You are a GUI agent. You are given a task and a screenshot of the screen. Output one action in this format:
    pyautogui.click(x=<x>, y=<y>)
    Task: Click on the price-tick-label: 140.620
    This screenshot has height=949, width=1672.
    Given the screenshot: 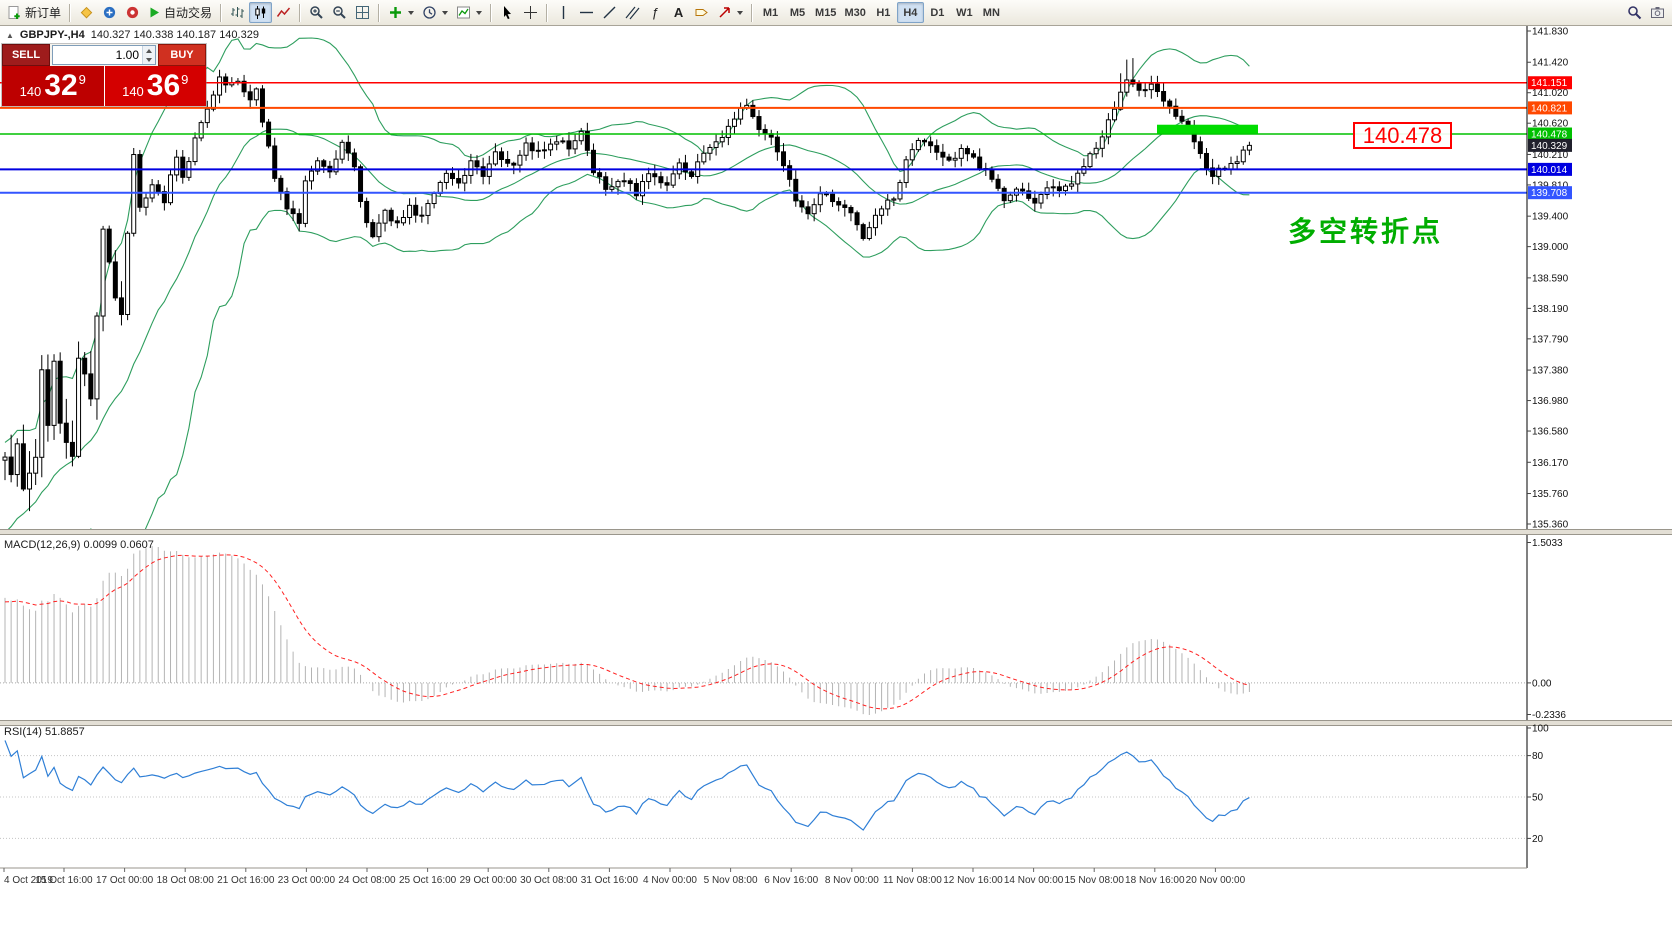 What is the action you would take?
    pyautogui.click(x=1550, y=124)
    